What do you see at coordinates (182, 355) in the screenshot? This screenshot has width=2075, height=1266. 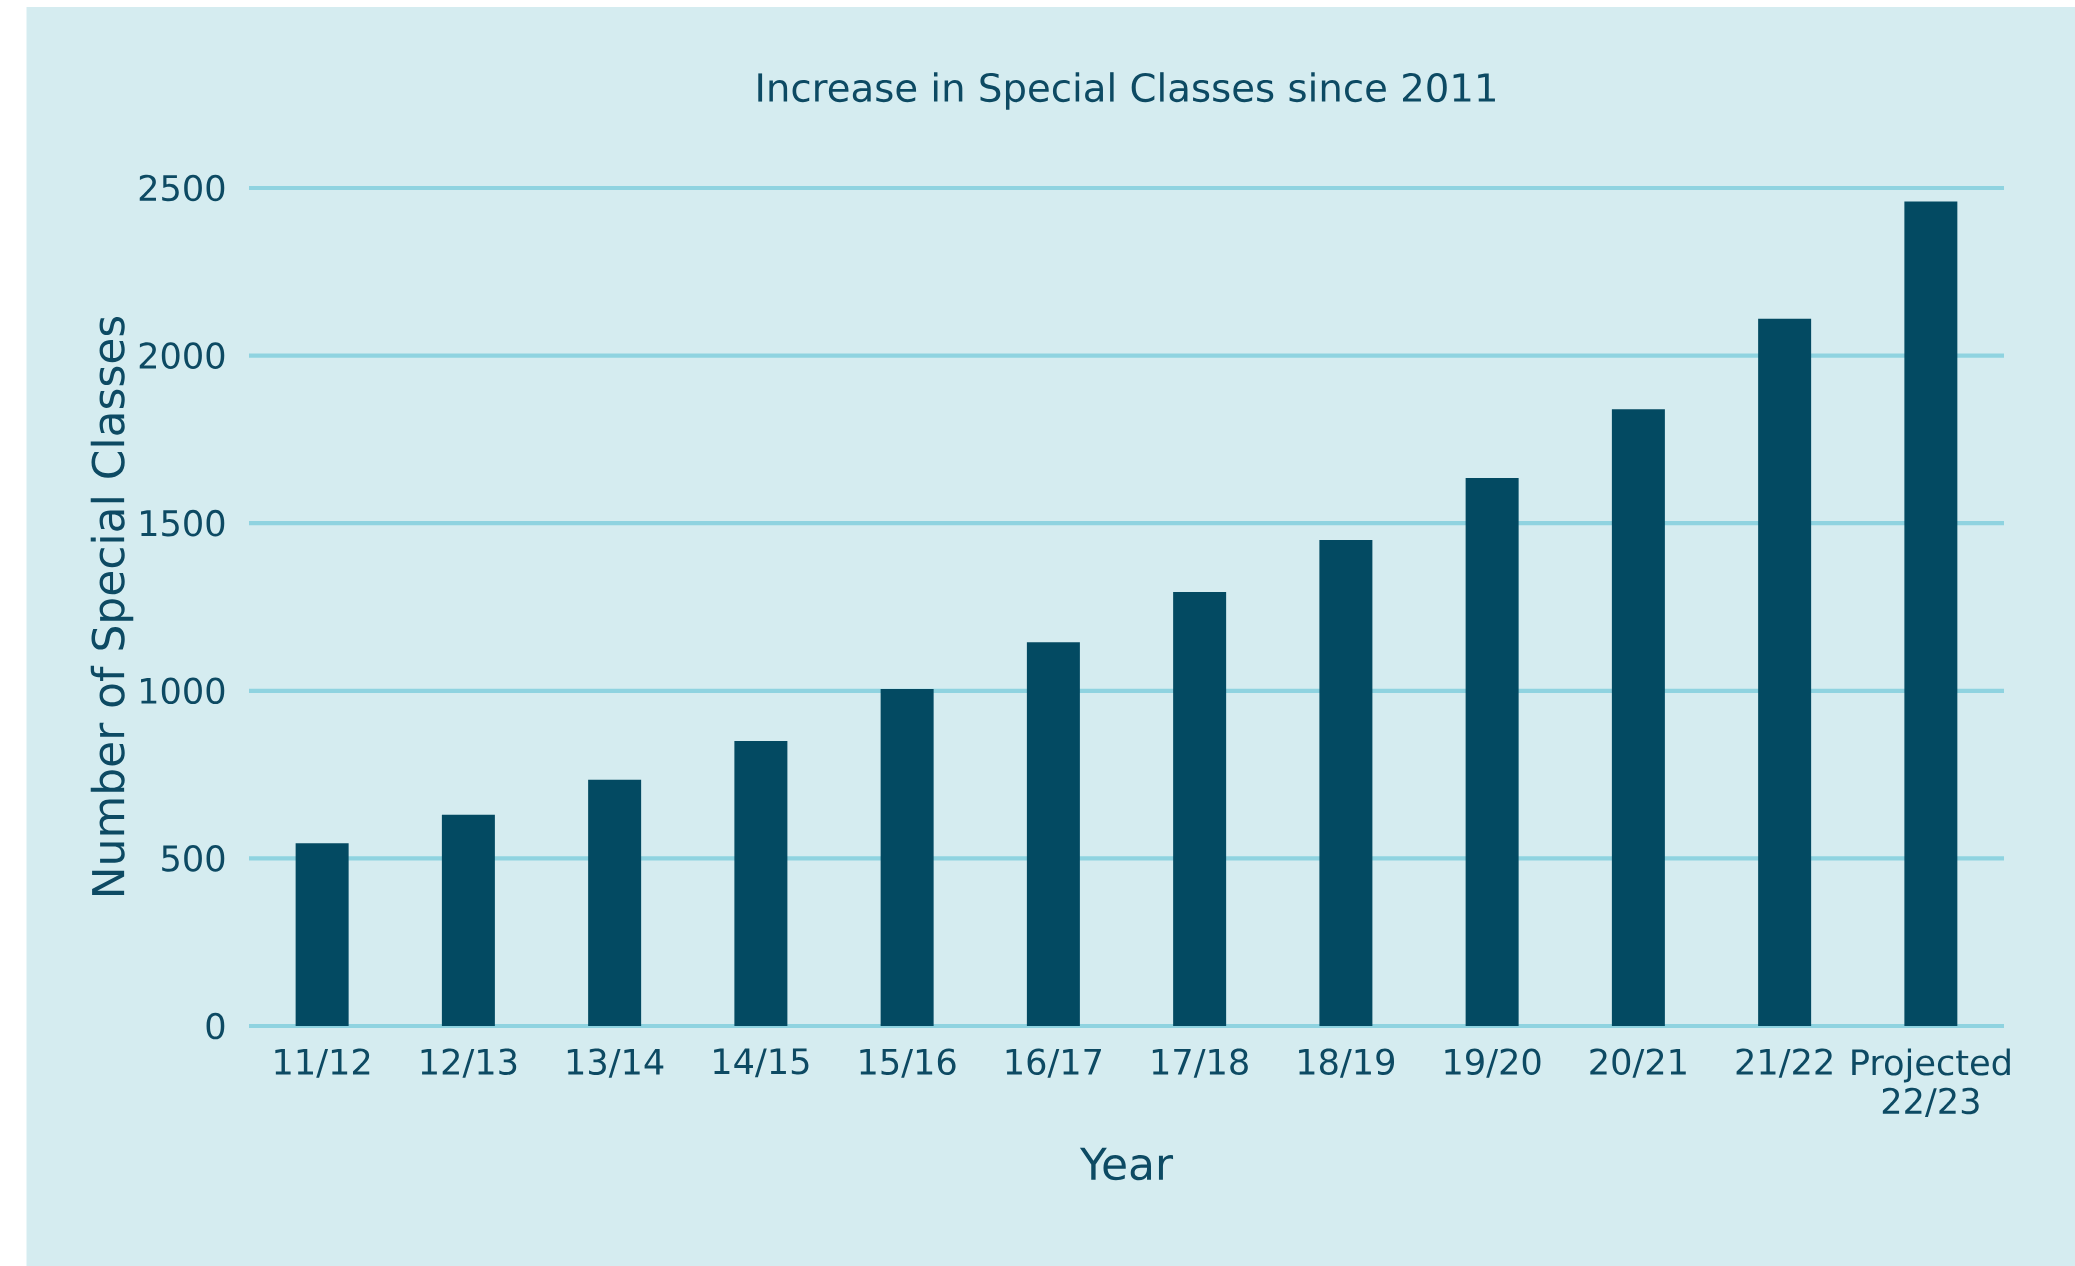 I see `y-tick-label: 2000` at bounding box center [182, 355].